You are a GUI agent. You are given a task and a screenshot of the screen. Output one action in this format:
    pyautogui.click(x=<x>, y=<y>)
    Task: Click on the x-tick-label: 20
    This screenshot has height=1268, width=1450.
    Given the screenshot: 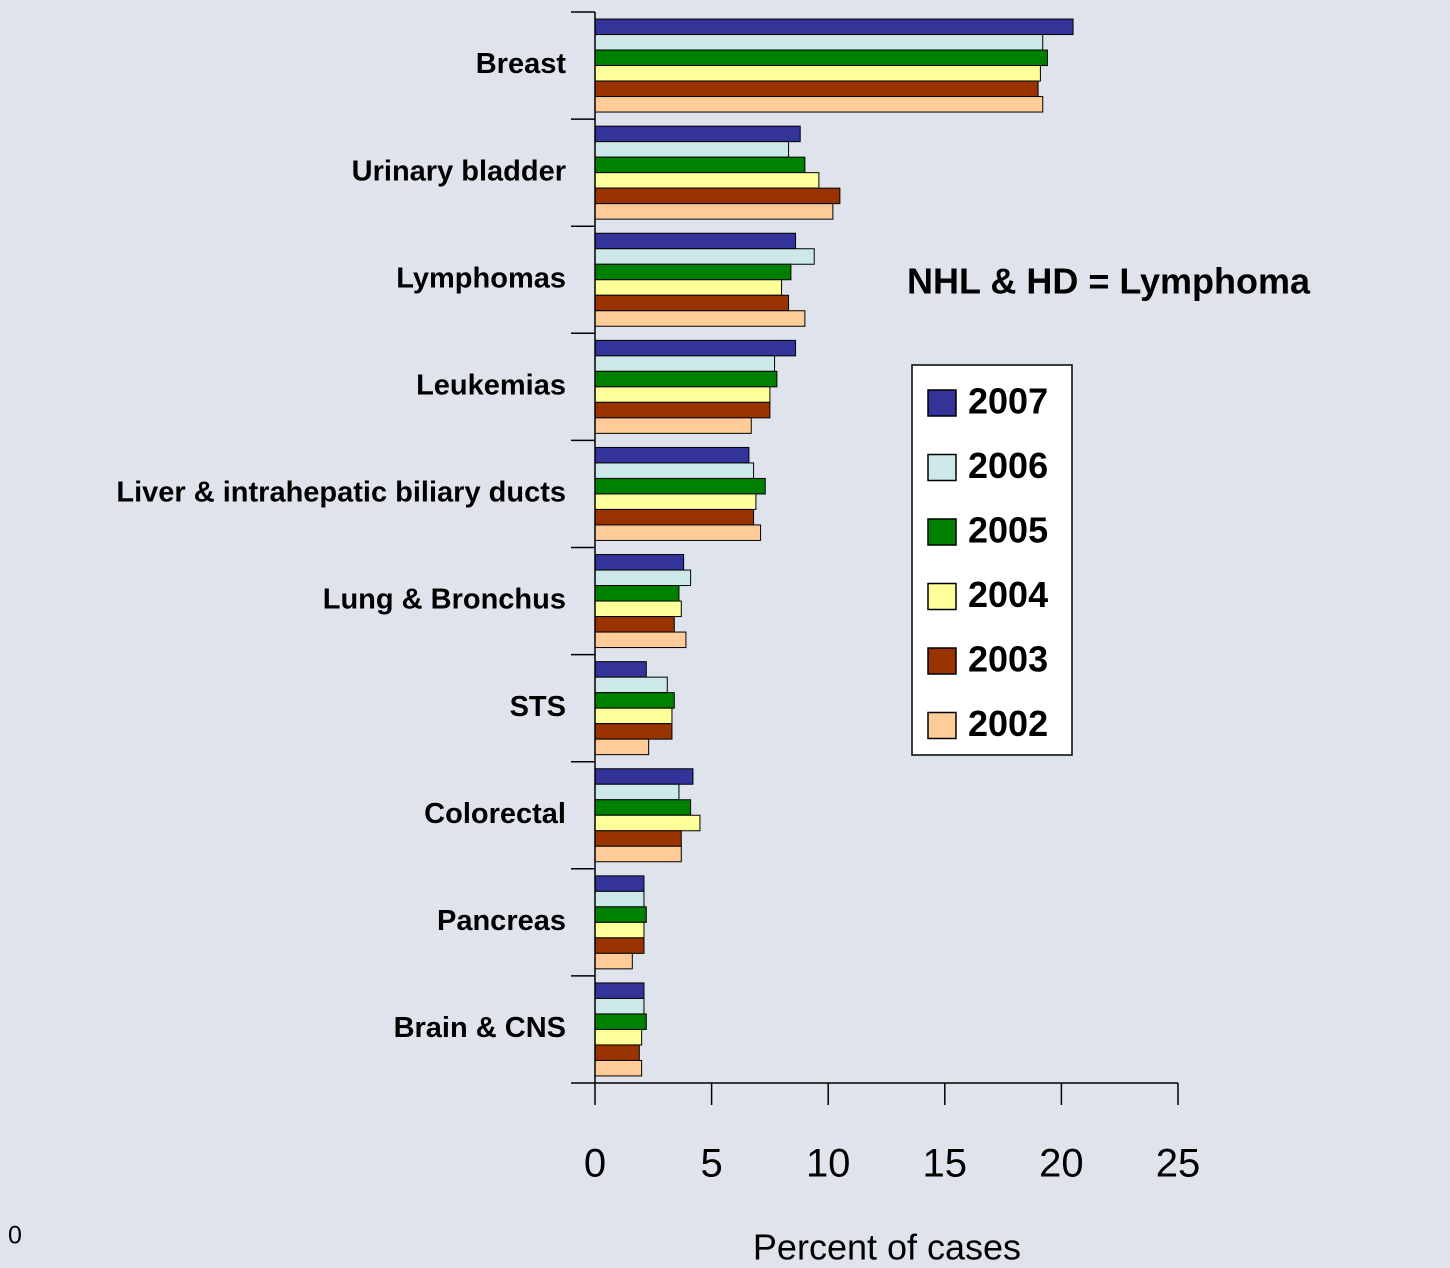 What is the action you would take?
    pyautogui.click(x=1061, y=1164)
    